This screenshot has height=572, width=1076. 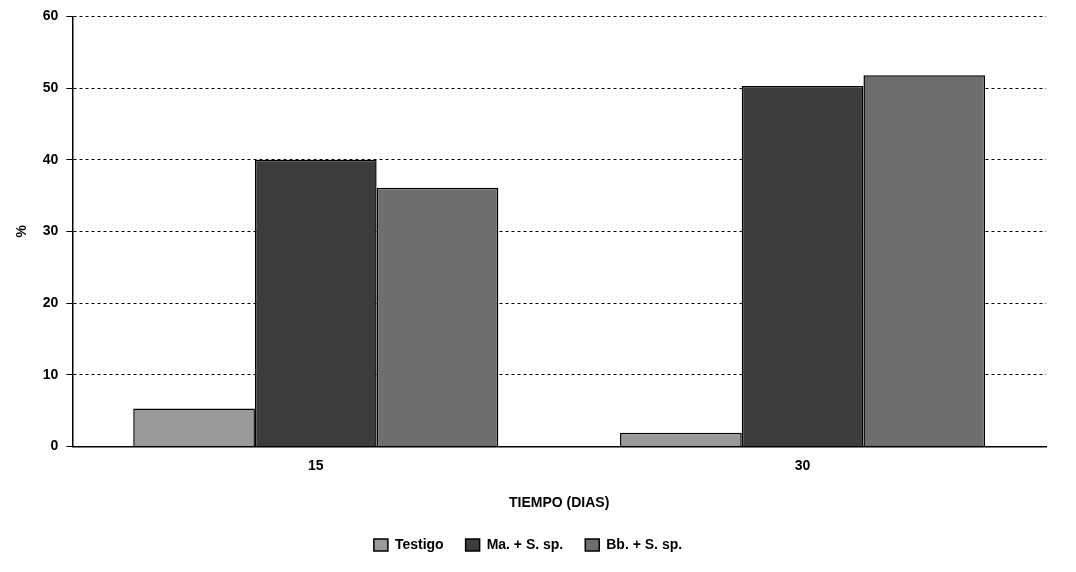 What do you see at coordinates (559, 502) in the screenshot?
I see `x-axis-title: TIEMPO (DIAS)` at bounding box center [559, 502].